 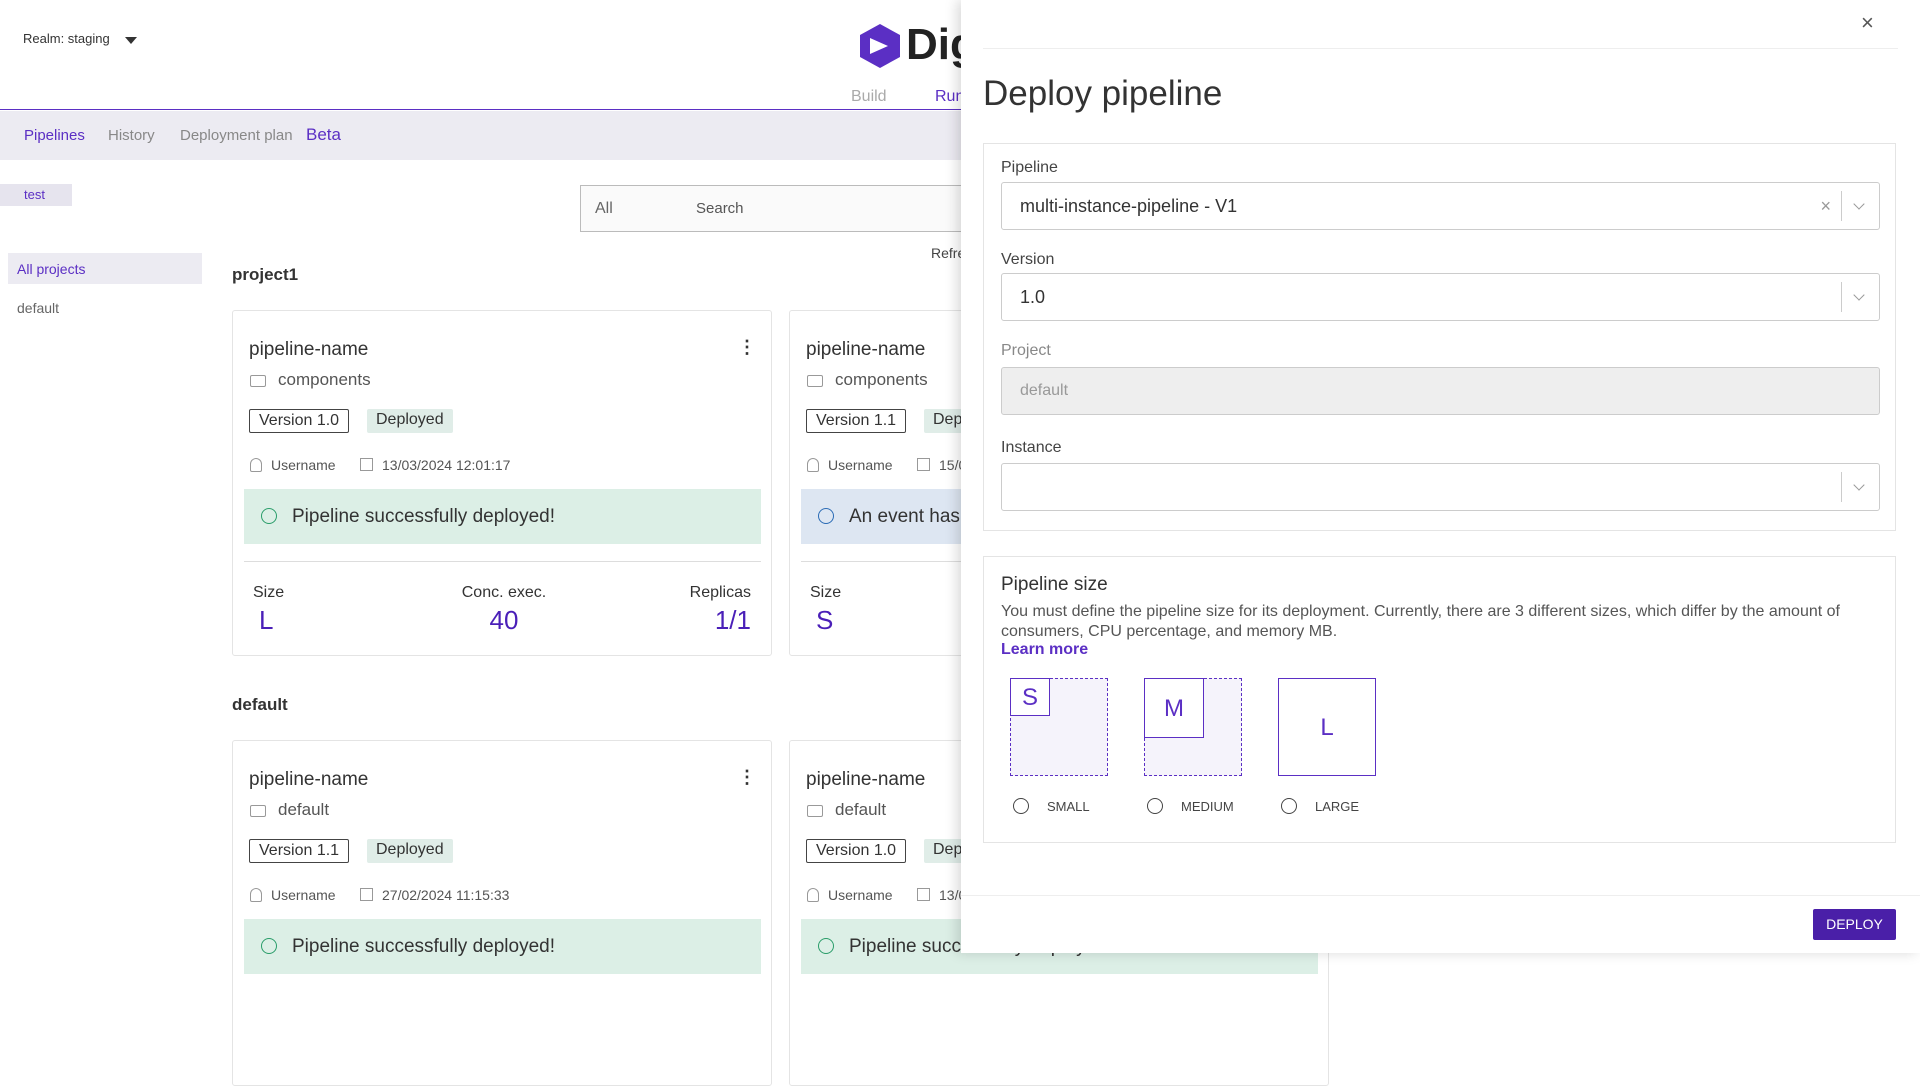 I want to click on nav-item: History, so click(x=131, y=135).